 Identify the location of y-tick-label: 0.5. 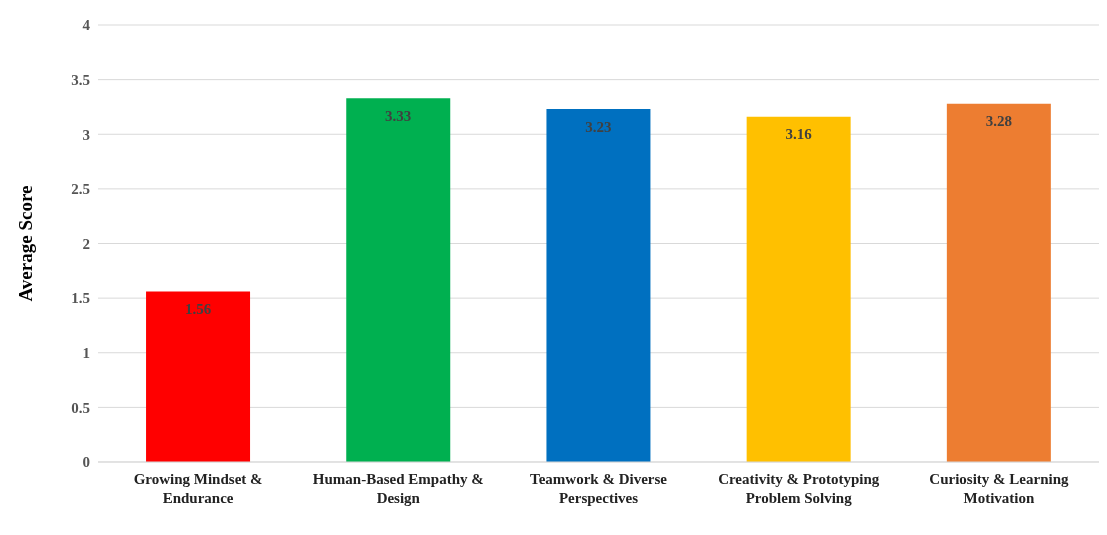
(80, 407).